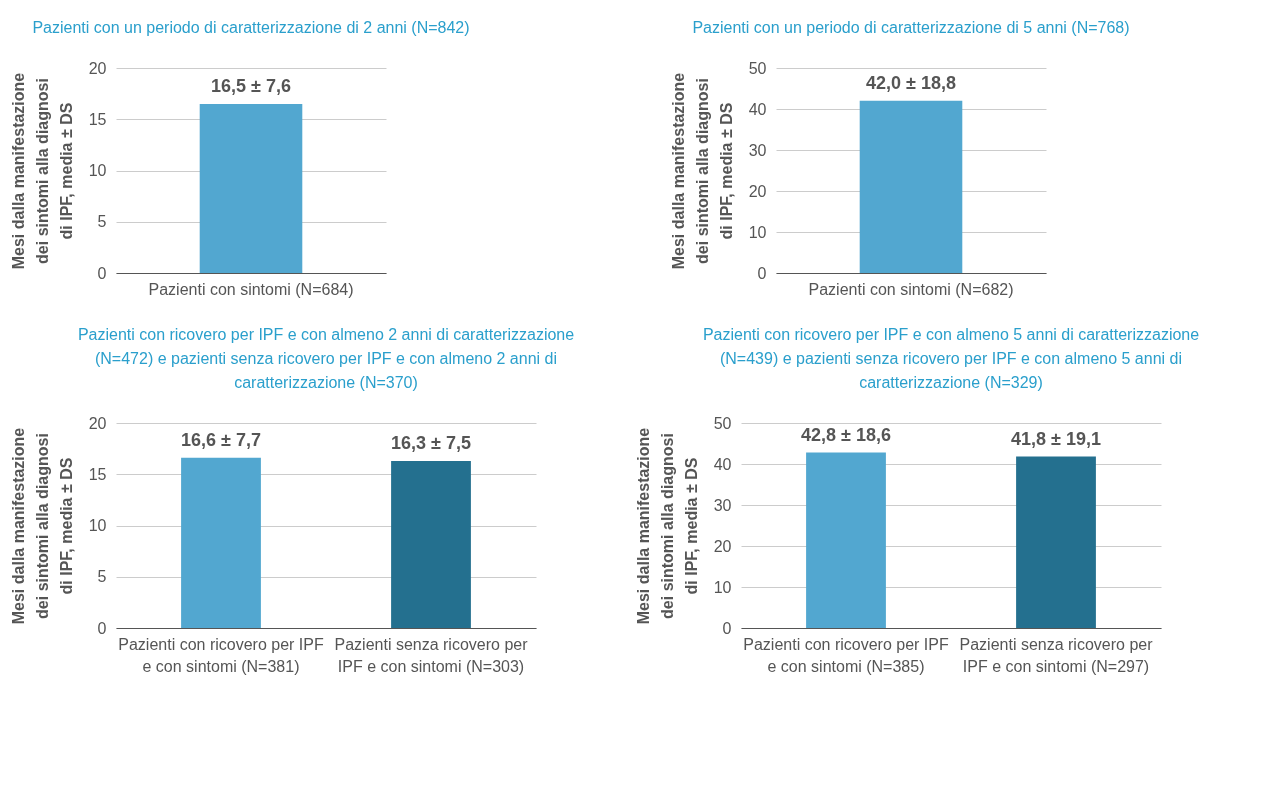  I want to click on data-label: 42,0 ± 18,8, so click(911, 82).